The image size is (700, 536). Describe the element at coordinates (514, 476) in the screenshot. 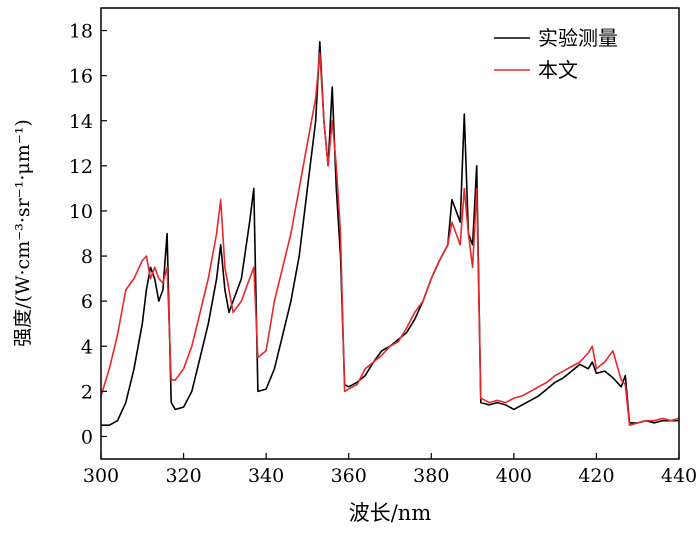

I see `x-tick-label: 400` at that location.